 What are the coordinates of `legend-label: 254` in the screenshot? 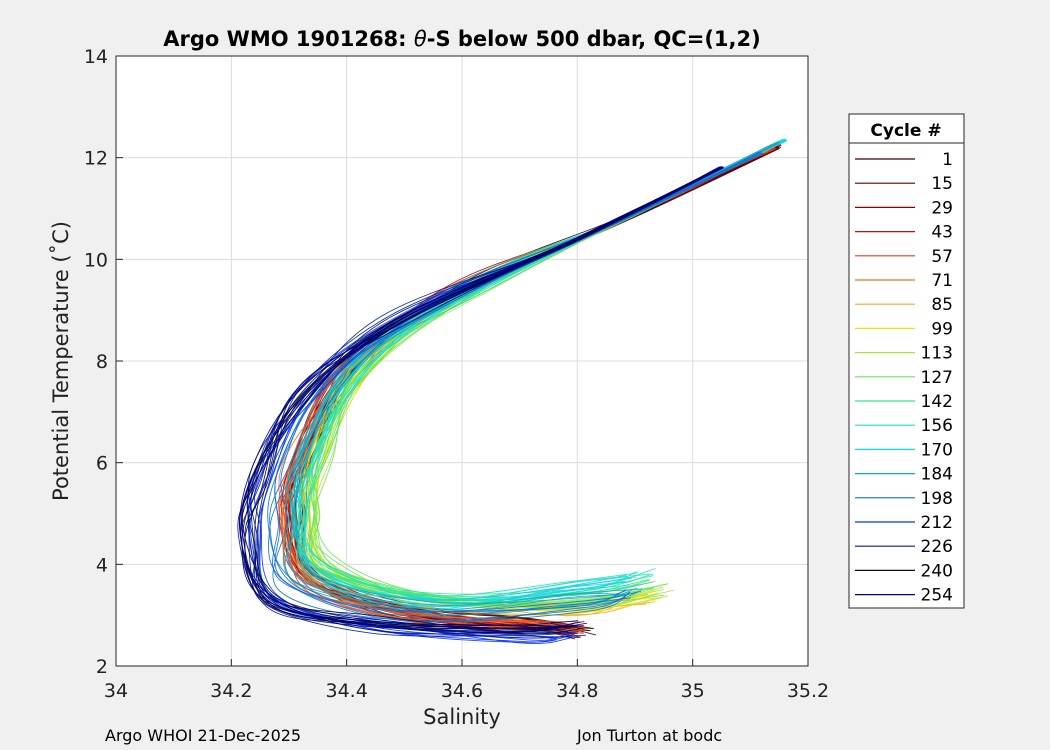 It's located at (937, 596).